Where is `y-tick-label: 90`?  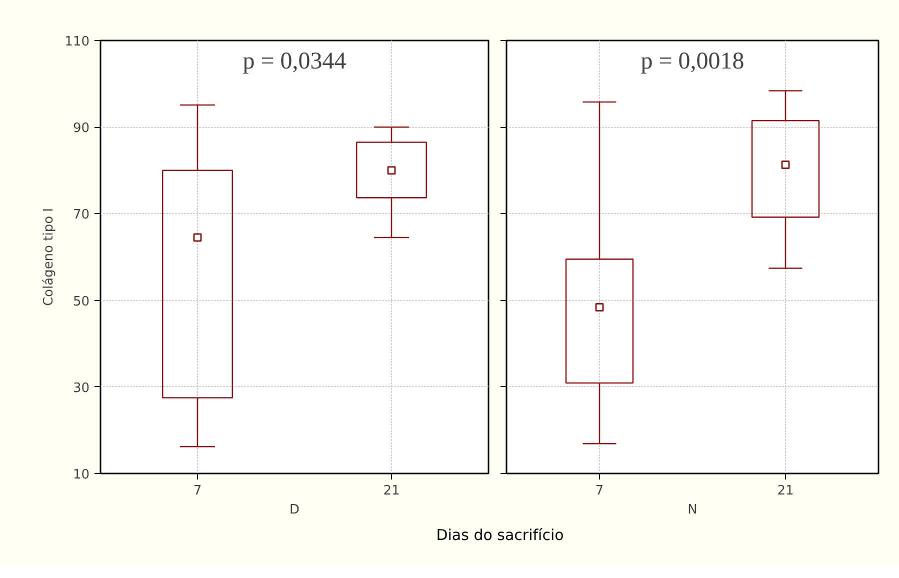
y-tick-label: 90 is located at coordinates (81, 128).